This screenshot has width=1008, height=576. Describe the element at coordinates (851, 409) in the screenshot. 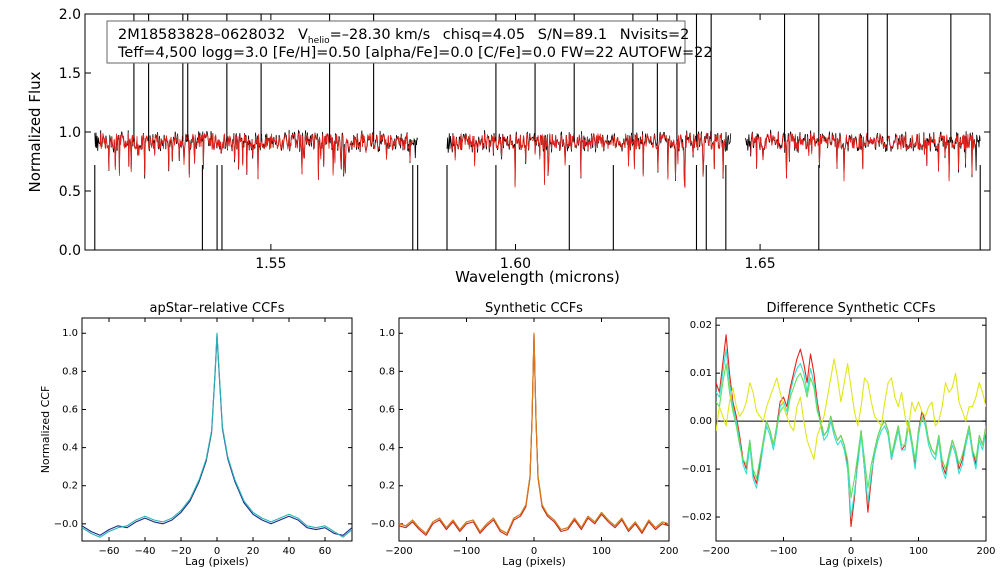

I see `series-line-diff-yellow` at that location.